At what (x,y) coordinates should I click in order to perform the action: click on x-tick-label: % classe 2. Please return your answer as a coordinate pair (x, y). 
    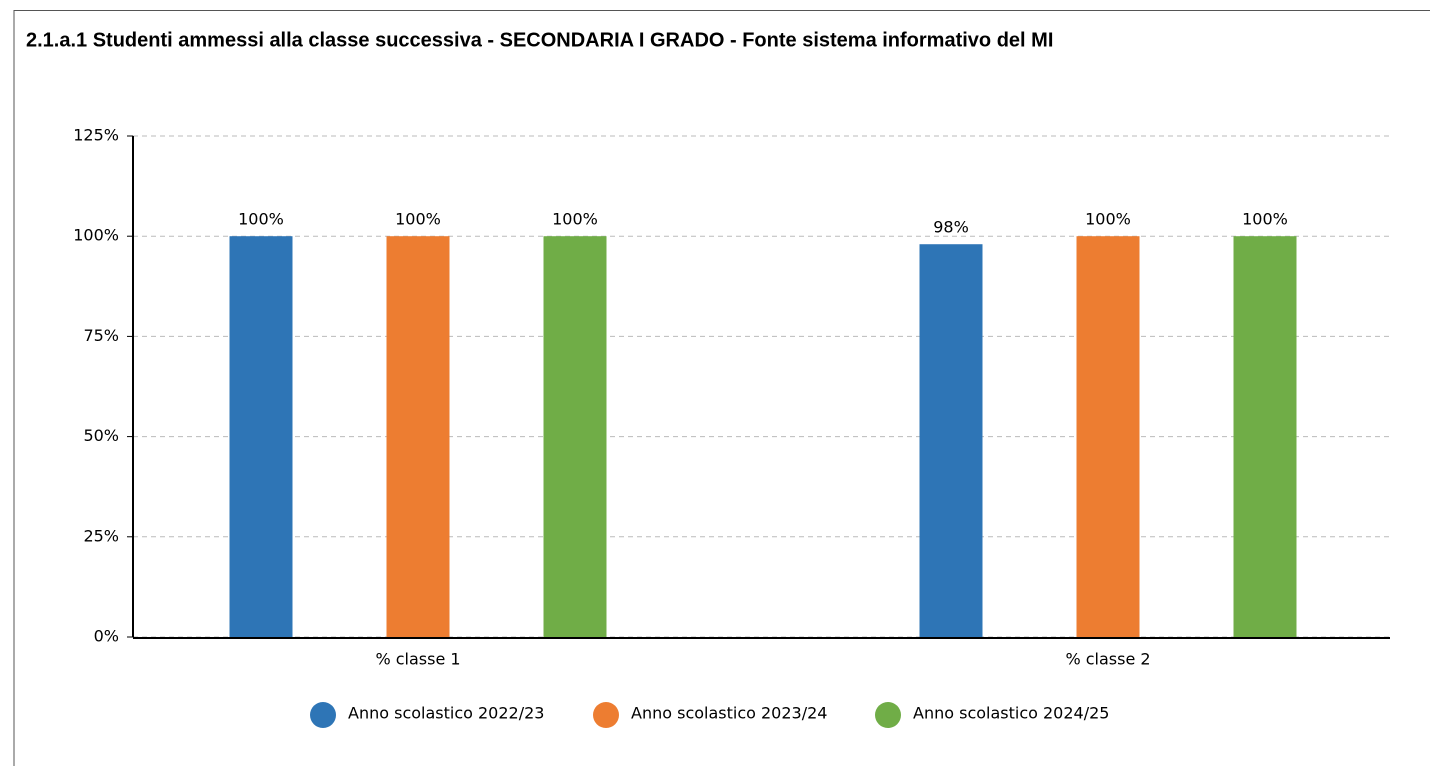
    Looking at the image, I should click on (1107, 659).